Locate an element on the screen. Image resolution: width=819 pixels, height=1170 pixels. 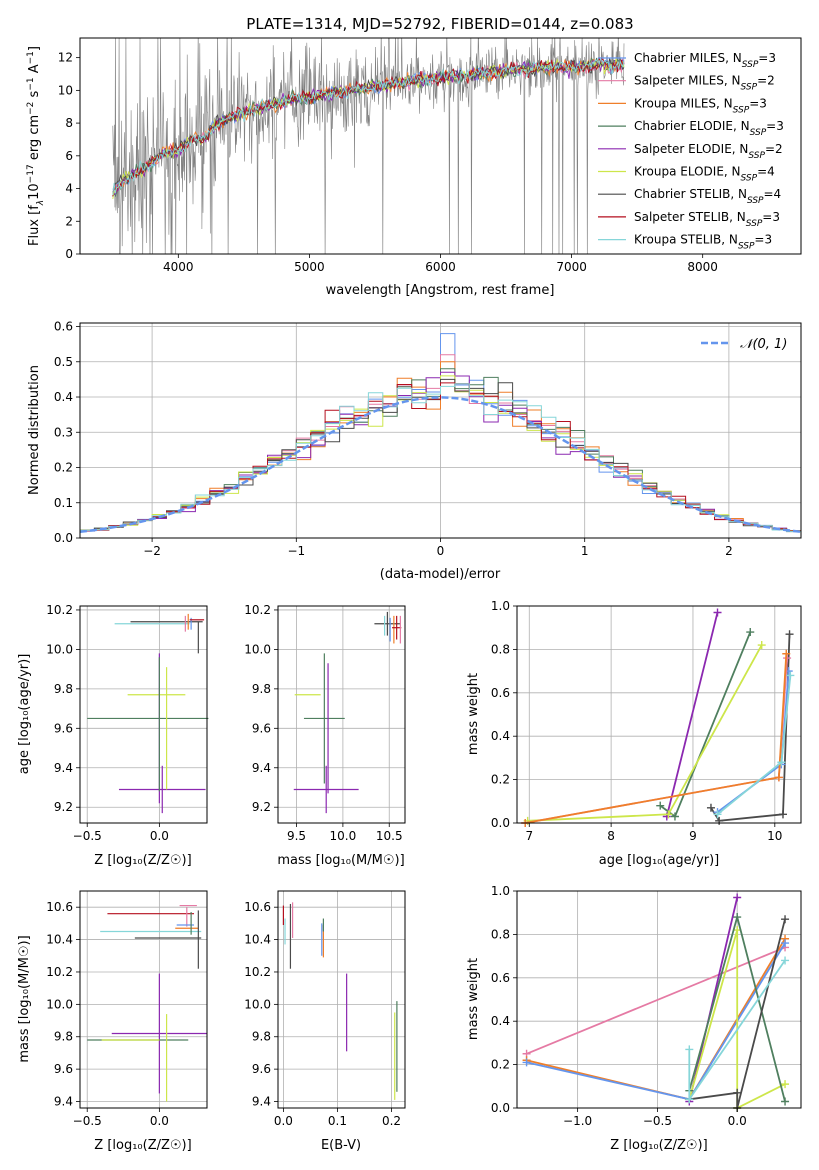
y-tick-label: 6 is located at coordinates (69, 156).